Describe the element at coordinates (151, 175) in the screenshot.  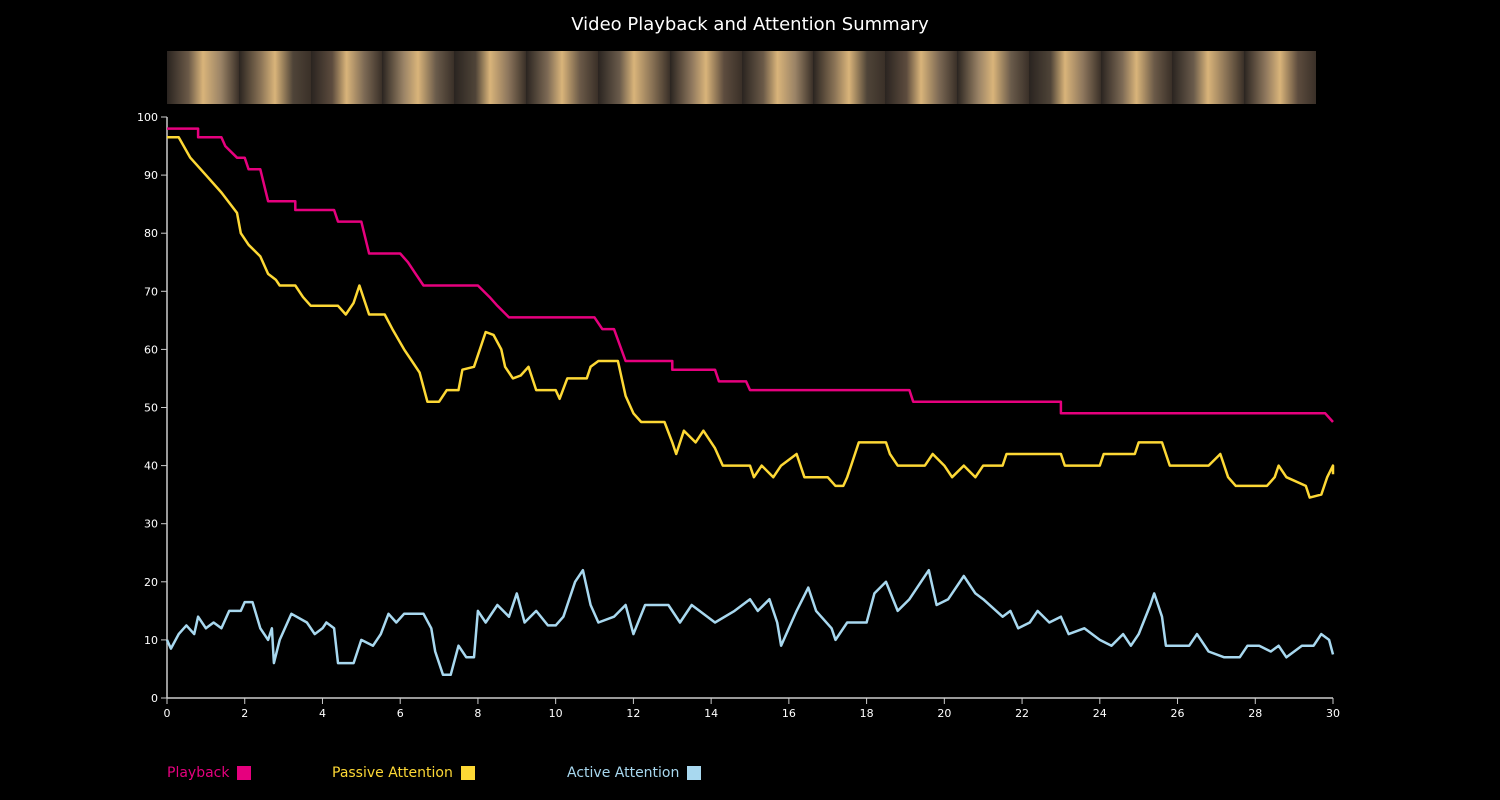
I see `y-tick-label: 90` at that location.